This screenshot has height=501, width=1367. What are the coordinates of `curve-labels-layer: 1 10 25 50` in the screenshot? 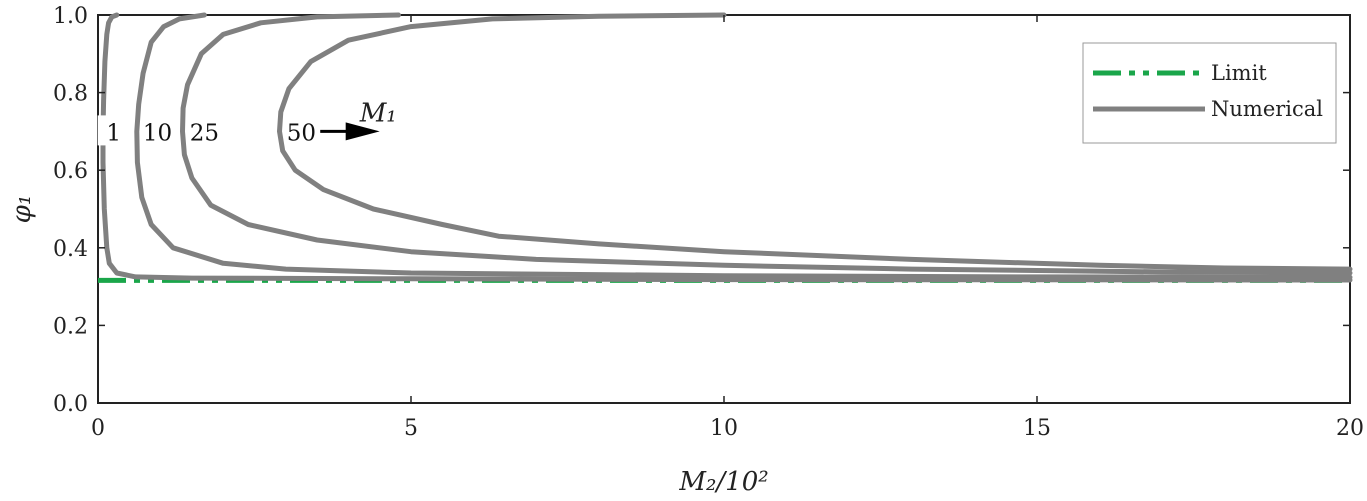 It's located at (207, 130).